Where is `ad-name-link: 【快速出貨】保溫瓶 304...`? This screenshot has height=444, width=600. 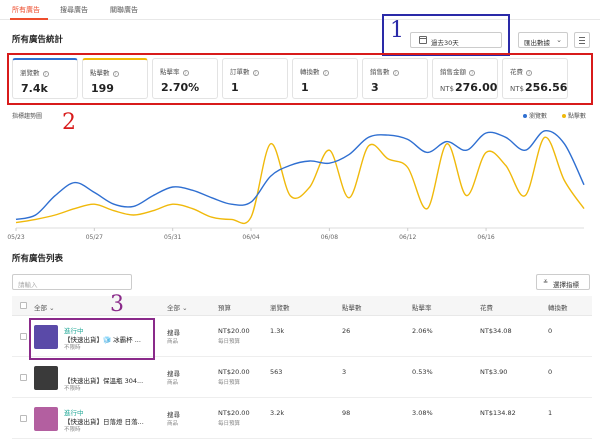 ad-name-link: 【快速出貨】保溫瓶 304... is located at coordinates (104, 381).